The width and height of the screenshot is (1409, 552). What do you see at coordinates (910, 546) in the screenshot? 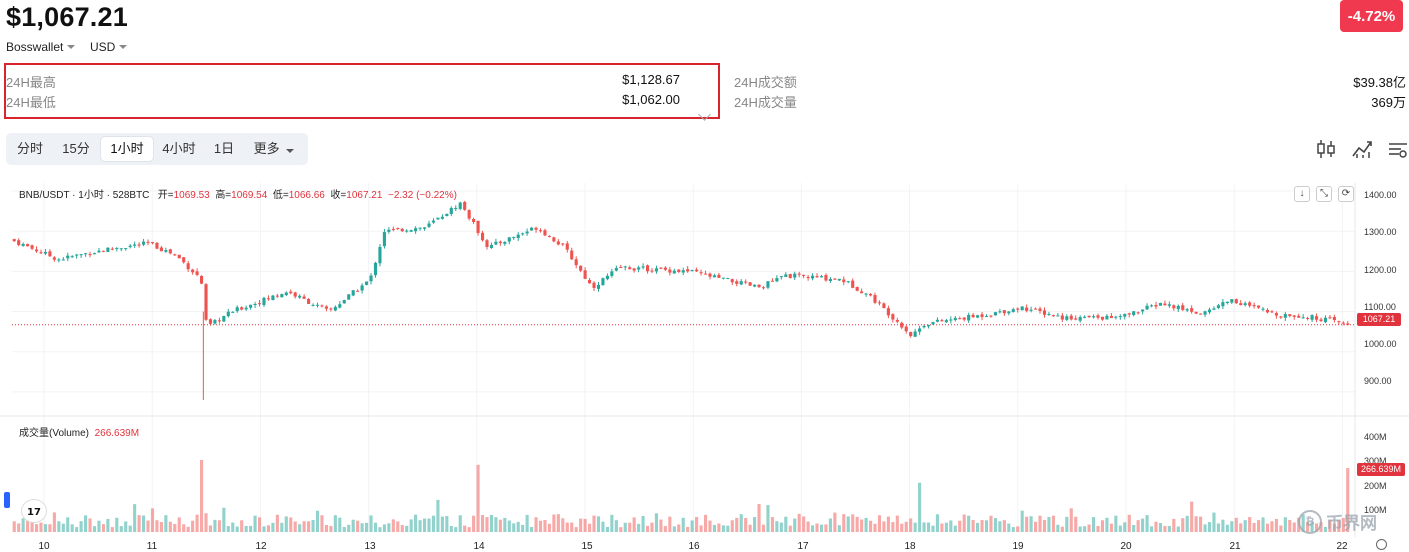
I see `time-axis-label: 18` at bounding box center [910, 546].